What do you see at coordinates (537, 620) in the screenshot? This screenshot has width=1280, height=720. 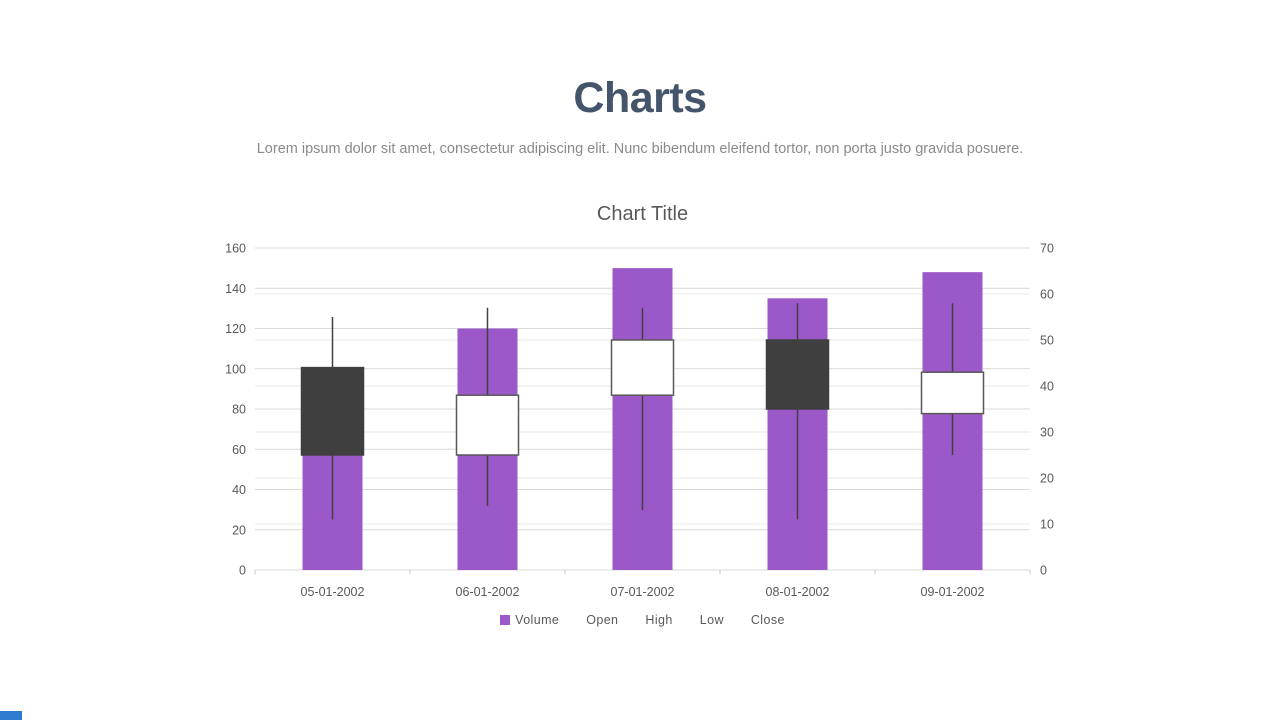 I see `legend-label: Volume` at bounding box center [537, 620].